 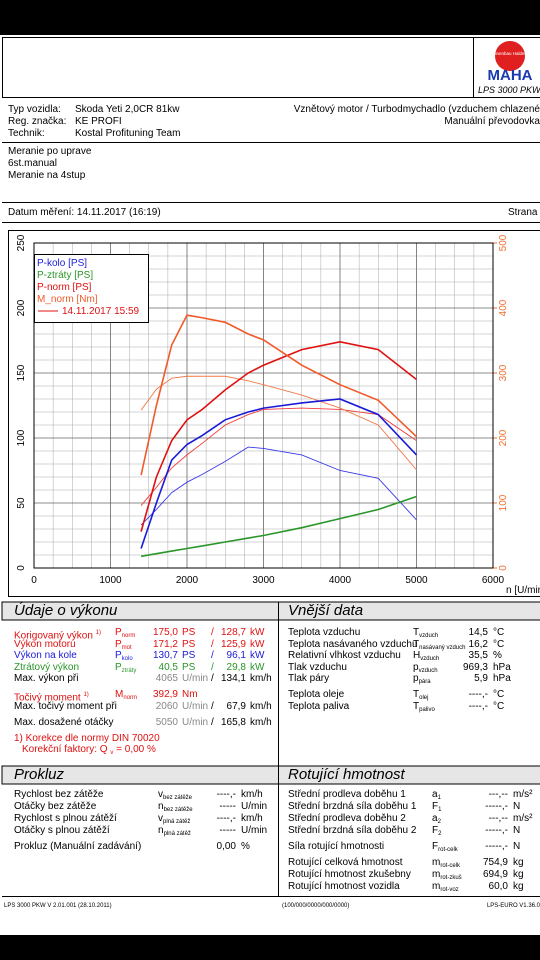 What do you see at coordinates (416, 580) in the screenshot?
I see `x-tick-label: 5000` at bounding box center [416, 580].